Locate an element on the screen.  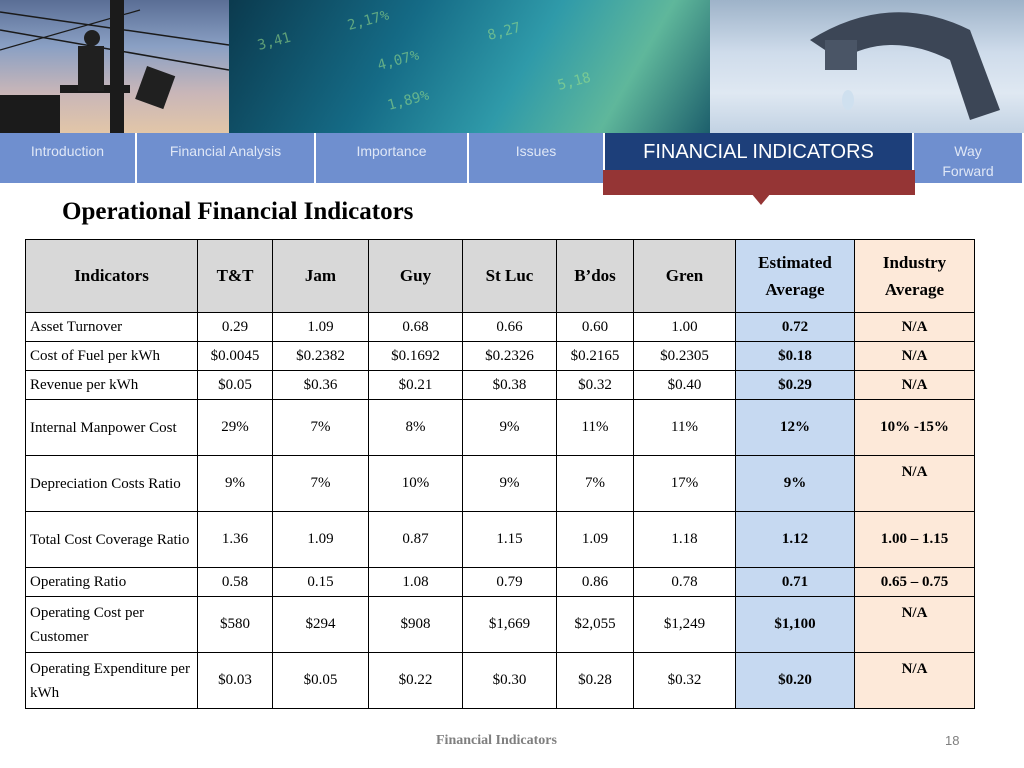
cell-gren: $0.40 is located at coordinates (684, 385).